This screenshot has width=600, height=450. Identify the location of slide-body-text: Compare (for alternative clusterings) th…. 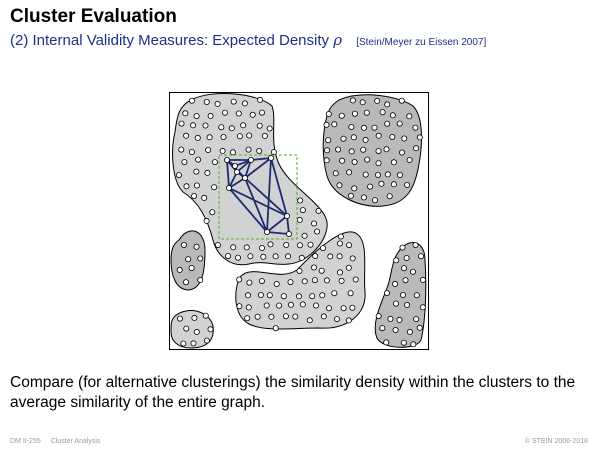
(293, 392).